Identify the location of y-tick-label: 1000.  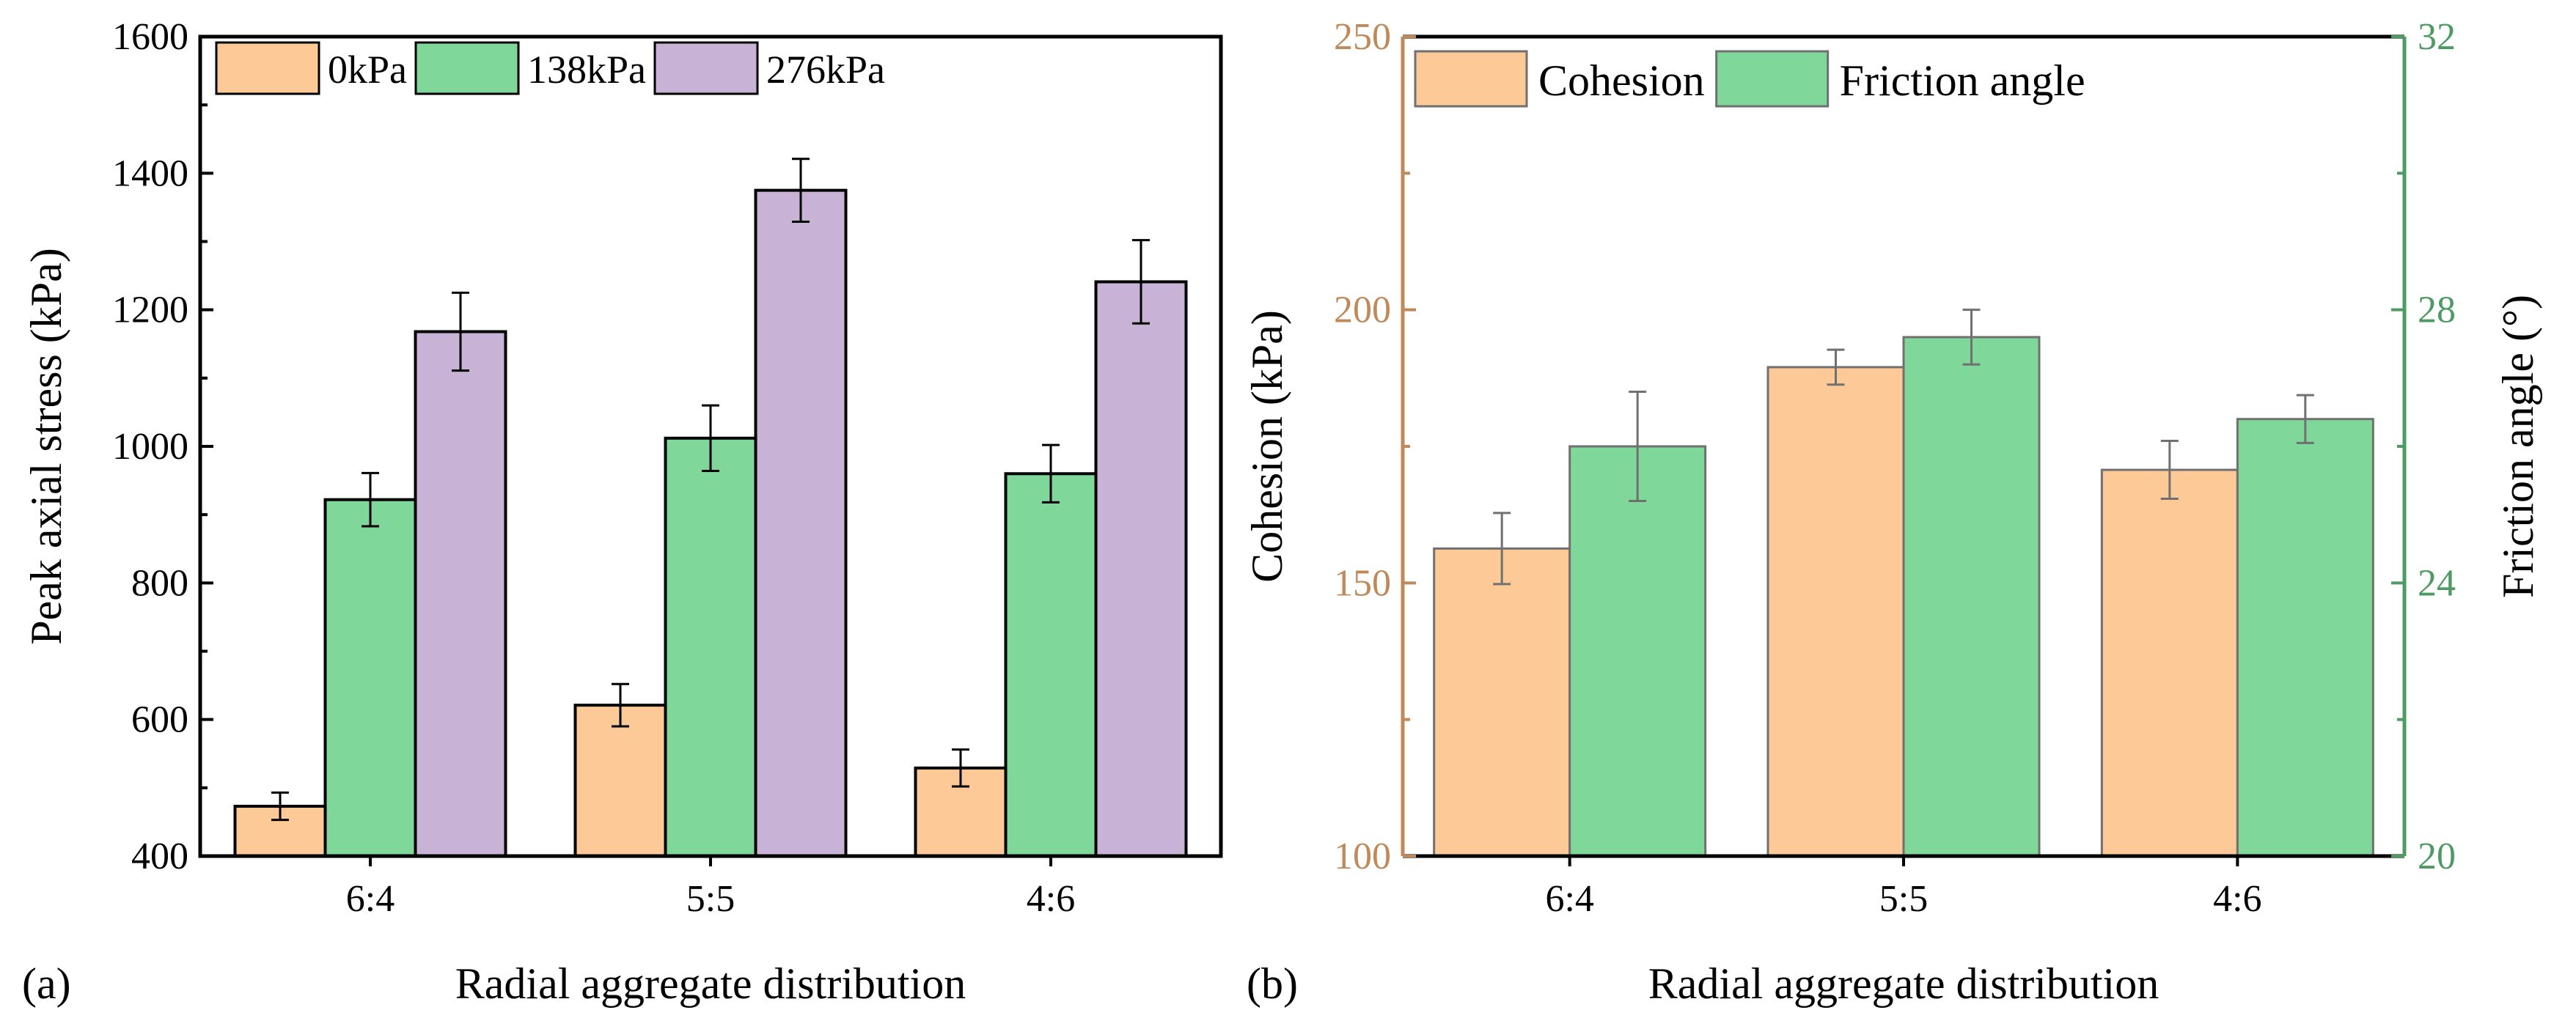
(150, 447).